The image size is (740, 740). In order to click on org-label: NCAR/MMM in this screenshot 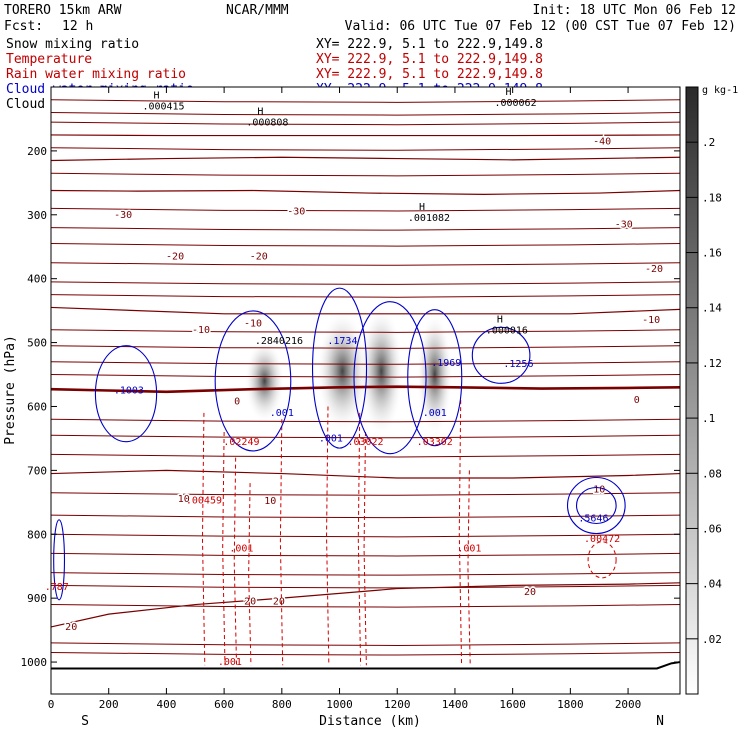, I will do `click(257, 10)`.